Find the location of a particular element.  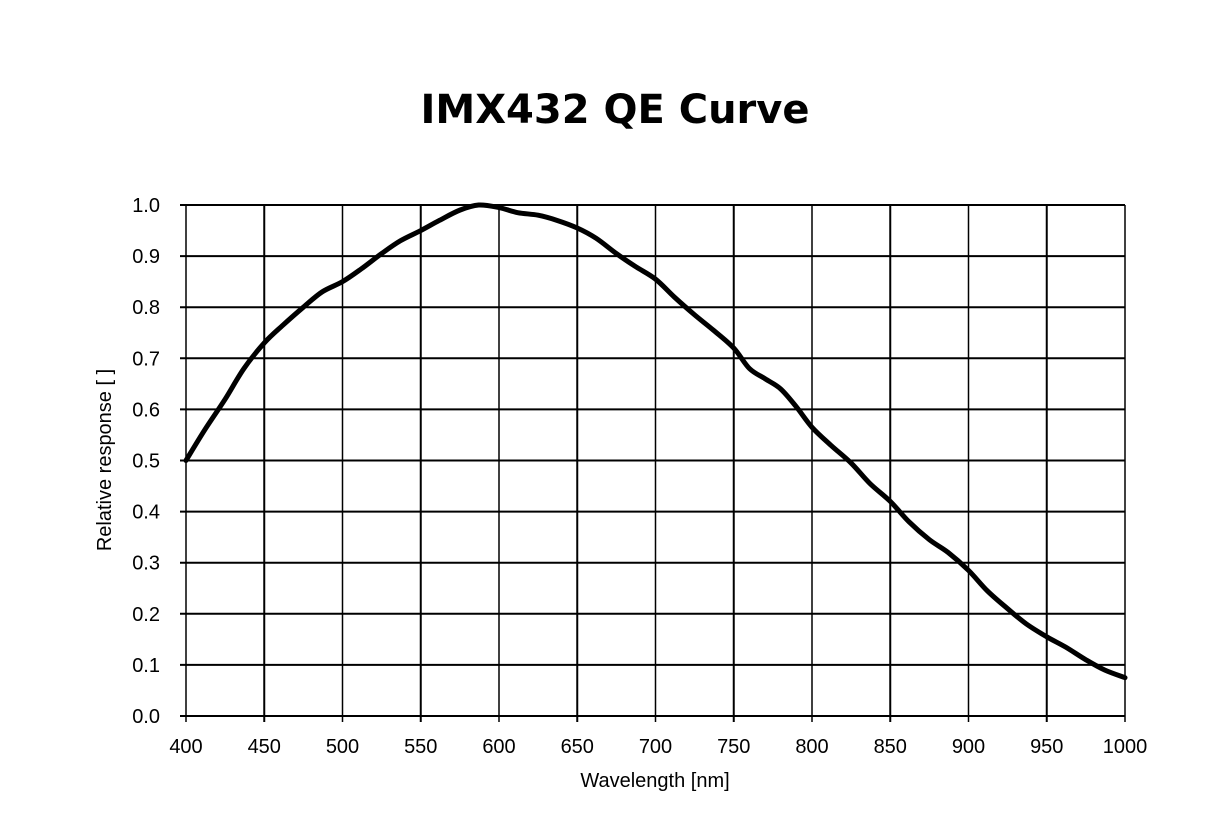

x-tick-label: 550 is located at coordinates (420, 747).